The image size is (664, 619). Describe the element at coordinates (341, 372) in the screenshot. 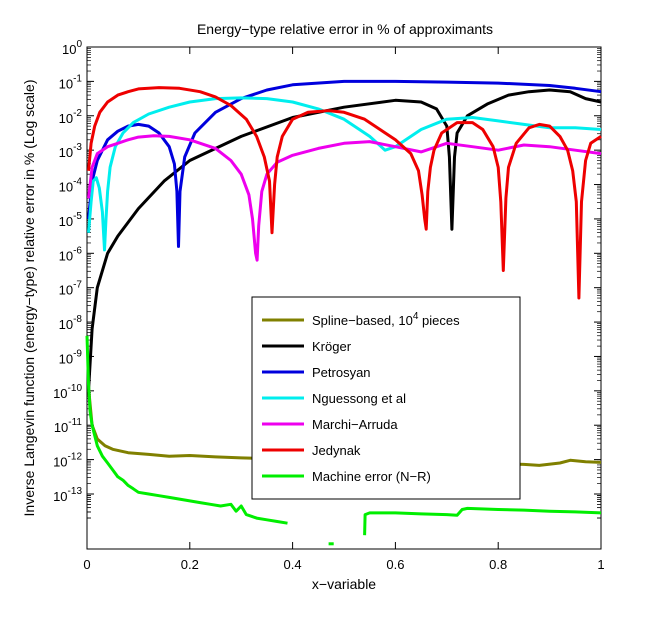

I see `legend-label: Petrosyan` at that location.